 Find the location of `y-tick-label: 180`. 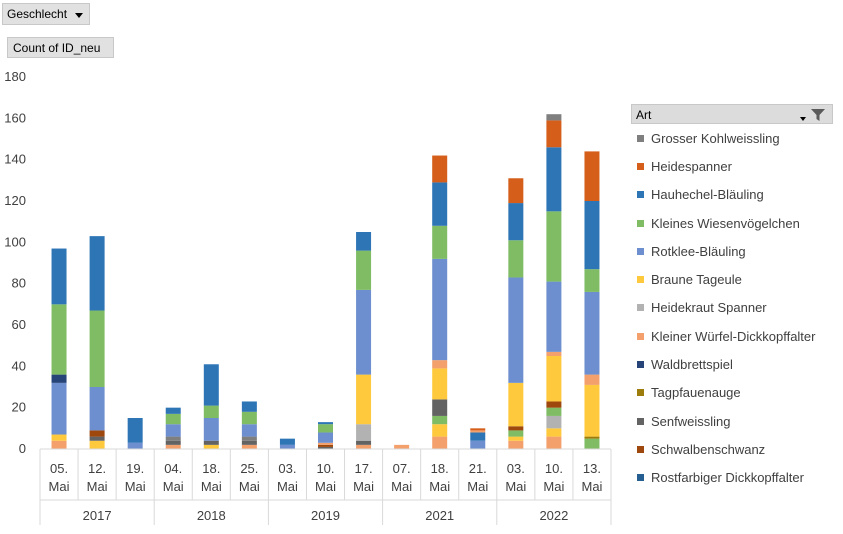

y-tick-label: 180 is located at coordinates (15, 76).